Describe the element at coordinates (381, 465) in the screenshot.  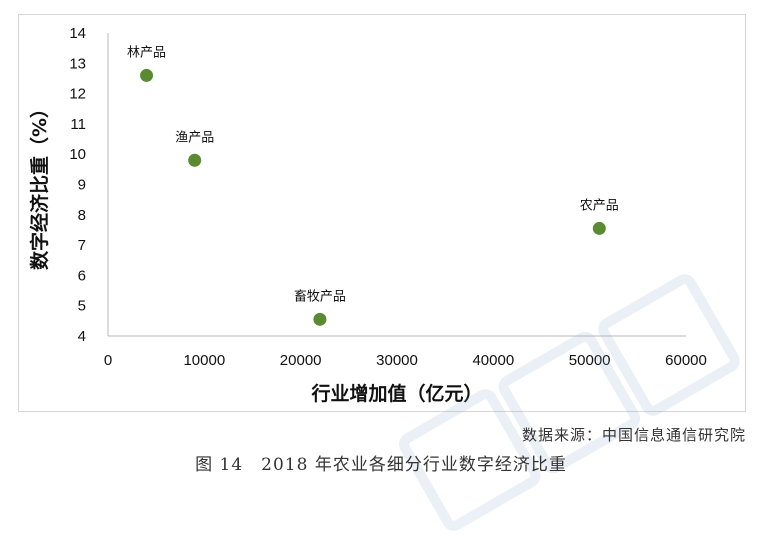
I see `figure-caption: 图 14 2018 年农业各细分行业数字经济比重` at that location.